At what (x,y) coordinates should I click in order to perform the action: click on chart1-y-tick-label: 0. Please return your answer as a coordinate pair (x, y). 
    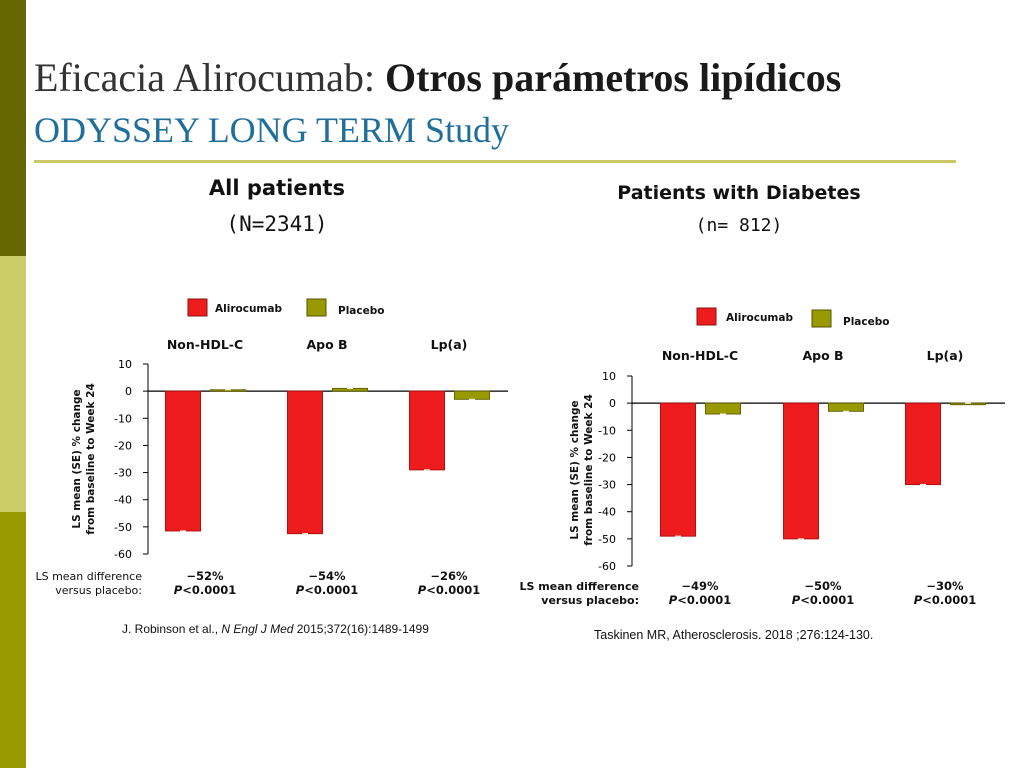
    Looking at the image, I should click on (612, 403).